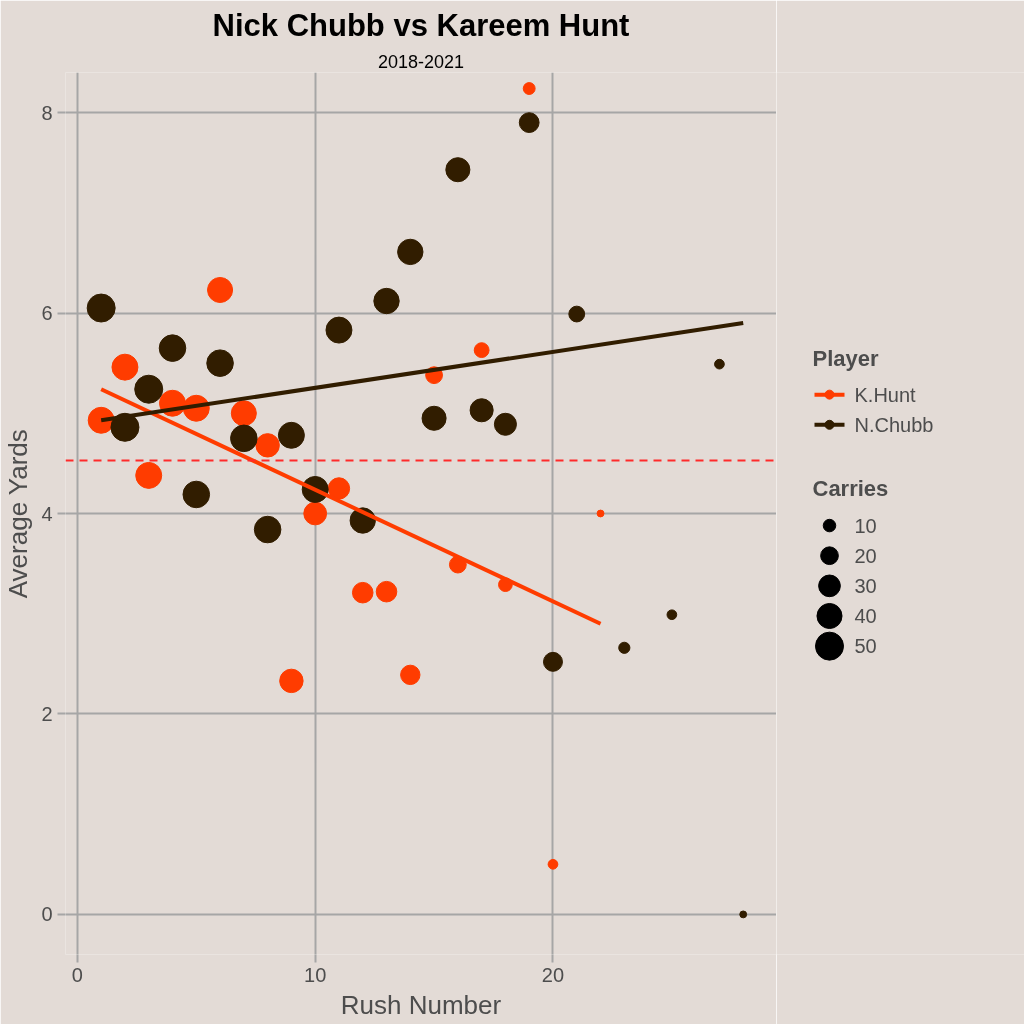 The height and width of the screenshot is (1024, 1024). I want to click on legend-label: 30, so click(865, 585).